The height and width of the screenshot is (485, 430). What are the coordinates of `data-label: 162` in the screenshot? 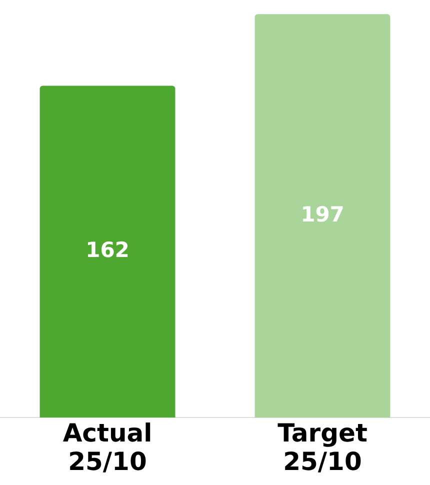 It's located at (108, 250).